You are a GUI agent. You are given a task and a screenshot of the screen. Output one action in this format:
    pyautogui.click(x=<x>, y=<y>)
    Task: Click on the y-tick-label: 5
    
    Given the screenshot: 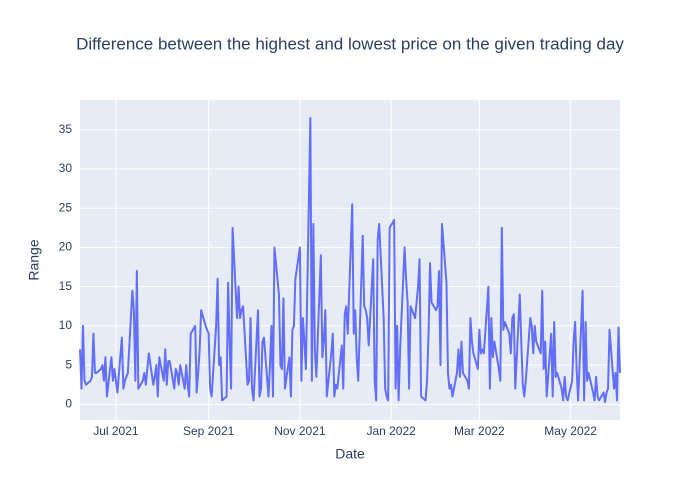 What is the action you would take?
    pyautogui.click(x=68, y=364)
    